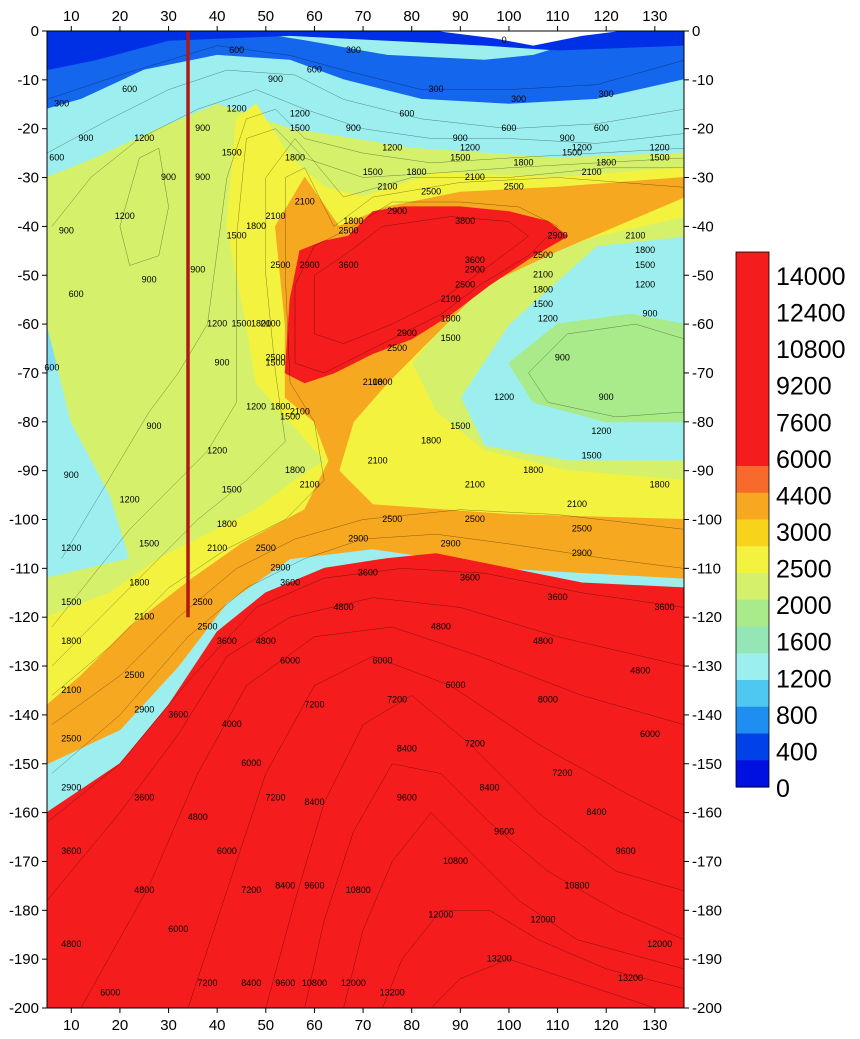 This screenshot has height=1039, width=860. Describe the element at coordinates (640, 670) in the screenshot. I see `contour-label: 4800` at that location.